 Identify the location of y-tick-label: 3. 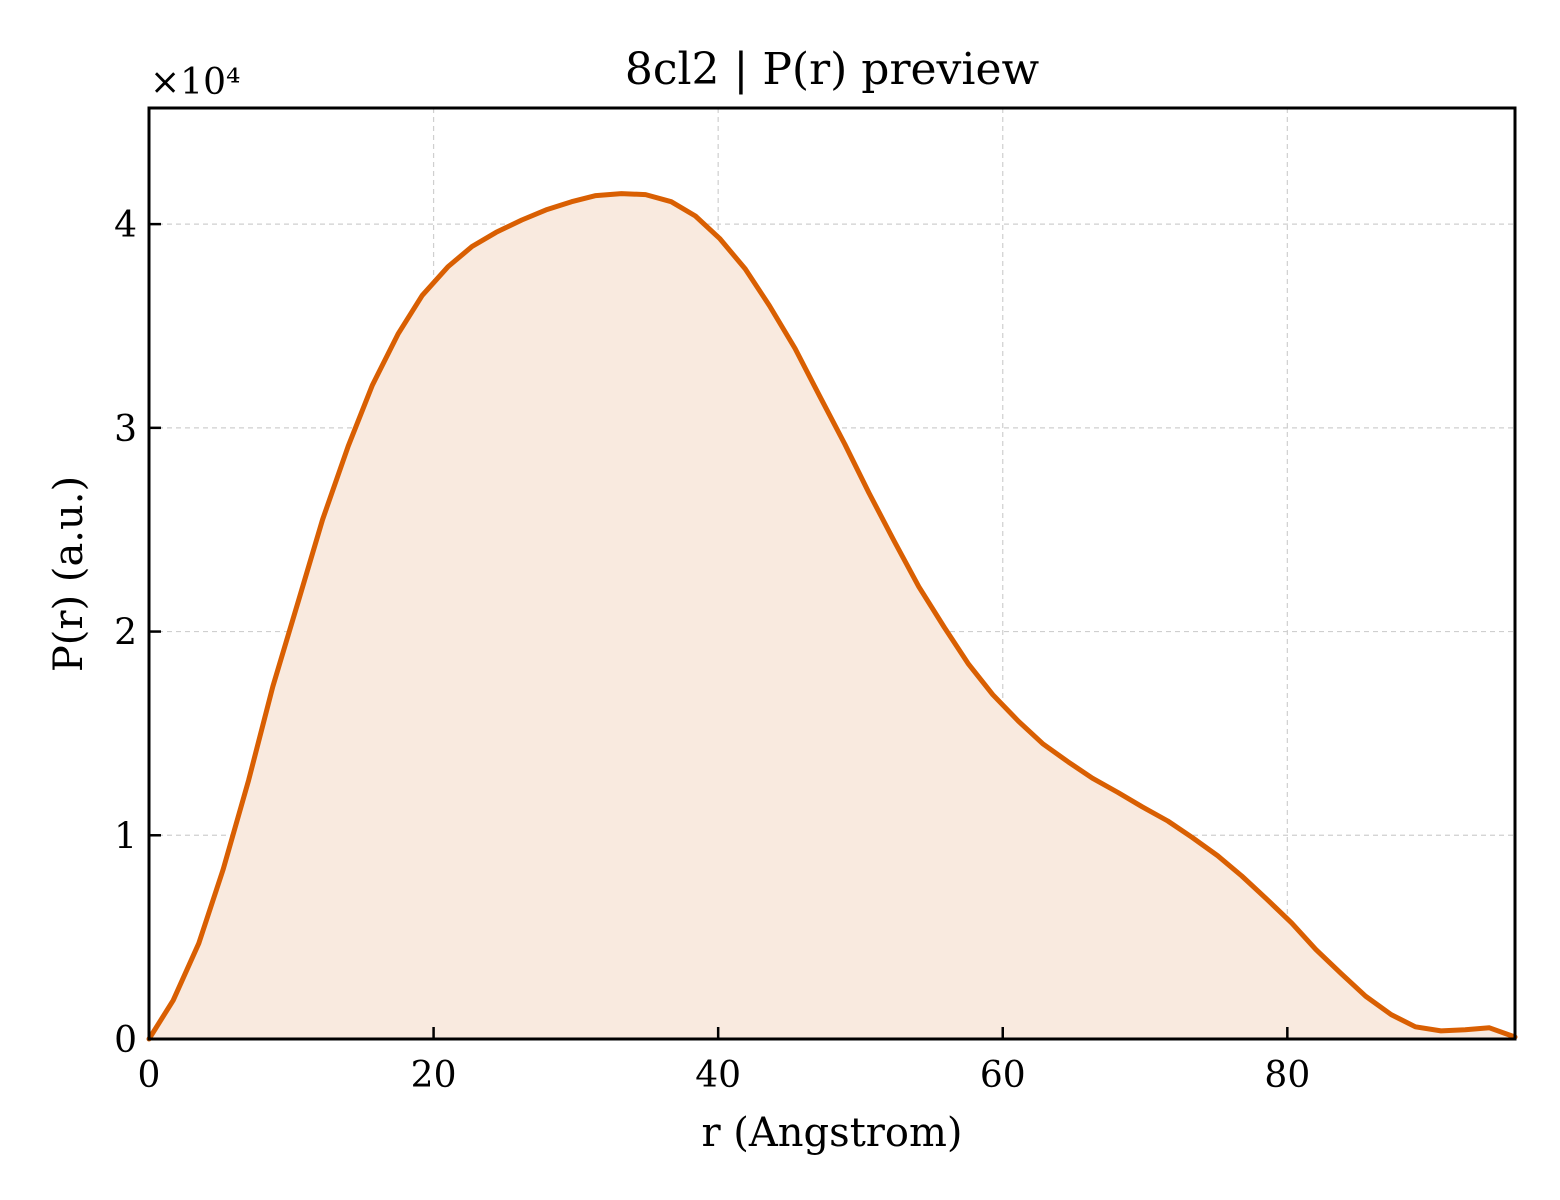
(125, 429).